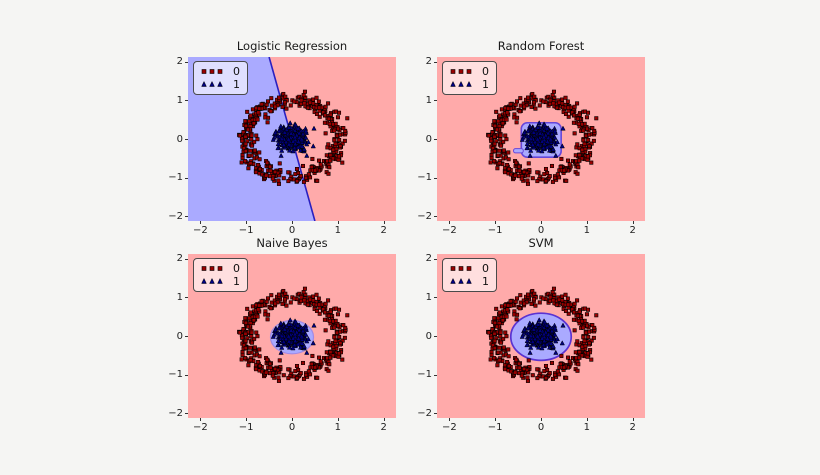 The width and height of the screenshot is (820, 475). I want to click on decision-surface-and-points, so click(542, 137).